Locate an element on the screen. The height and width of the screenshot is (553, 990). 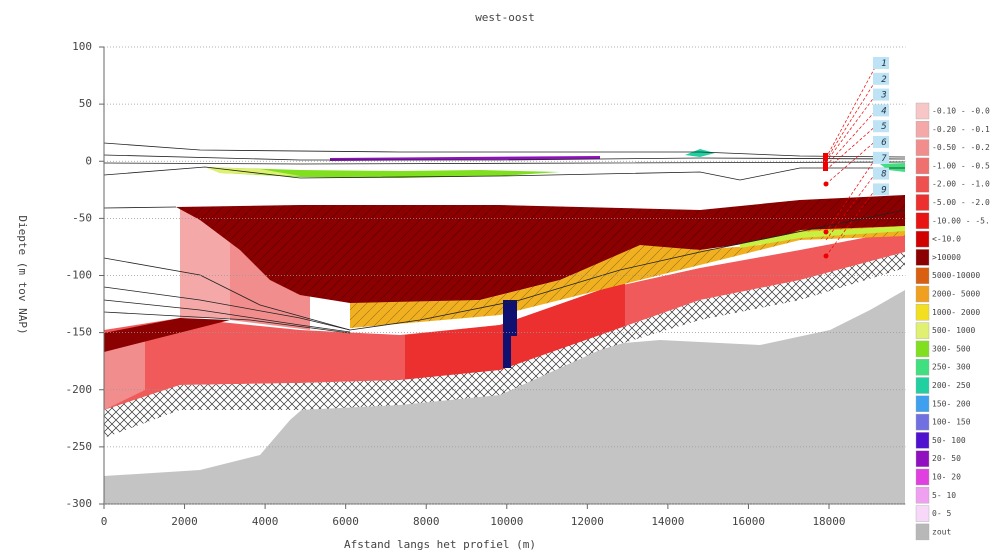
x-tick-label: 12000 is located at coordinates (587, 521).